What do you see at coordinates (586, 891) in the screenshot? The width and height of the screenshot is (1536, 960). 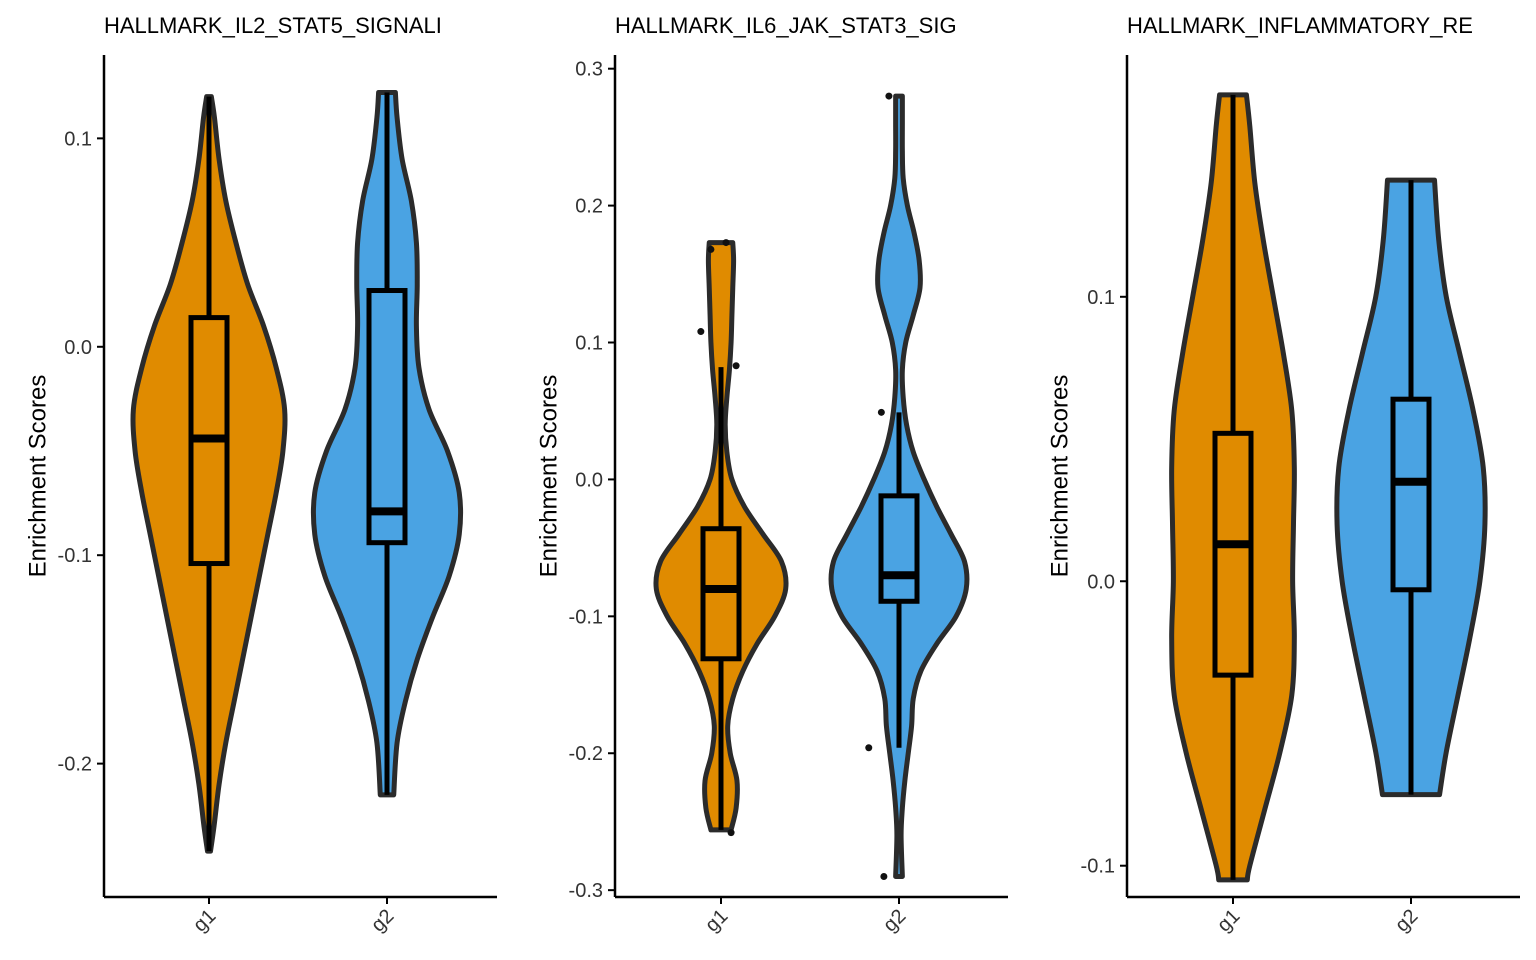 I see `y-tick-label: -0.3` at bounding box center [586, 891].